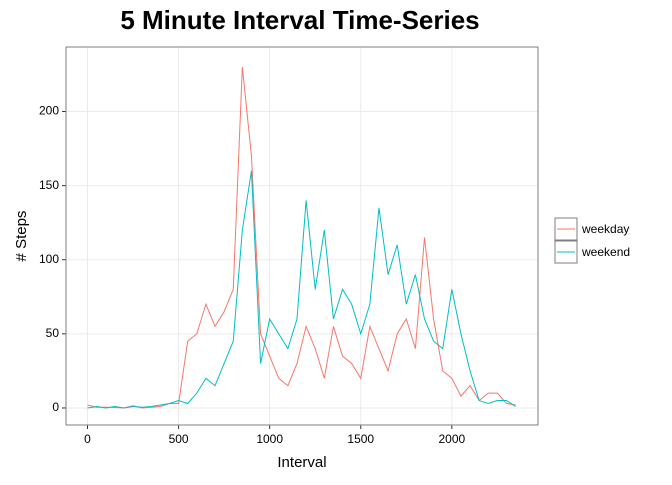 This screenshot has height=485, width=672. I want to click on y-axis-title: # Steps, so click(21, 236).